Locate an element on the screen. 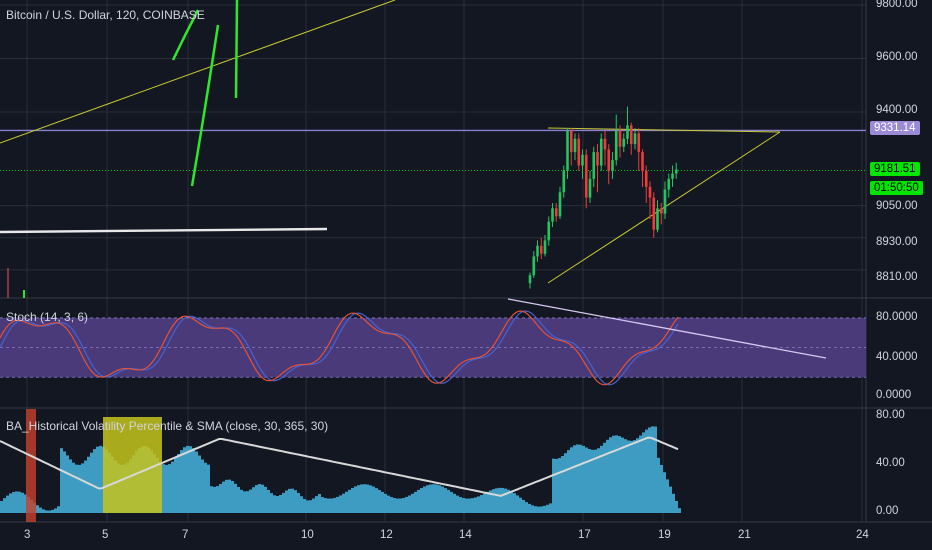 The height and width of the screenshot is (550, 932). stoch-tick-40: 40.0000 is located at coordinates (897, 357).